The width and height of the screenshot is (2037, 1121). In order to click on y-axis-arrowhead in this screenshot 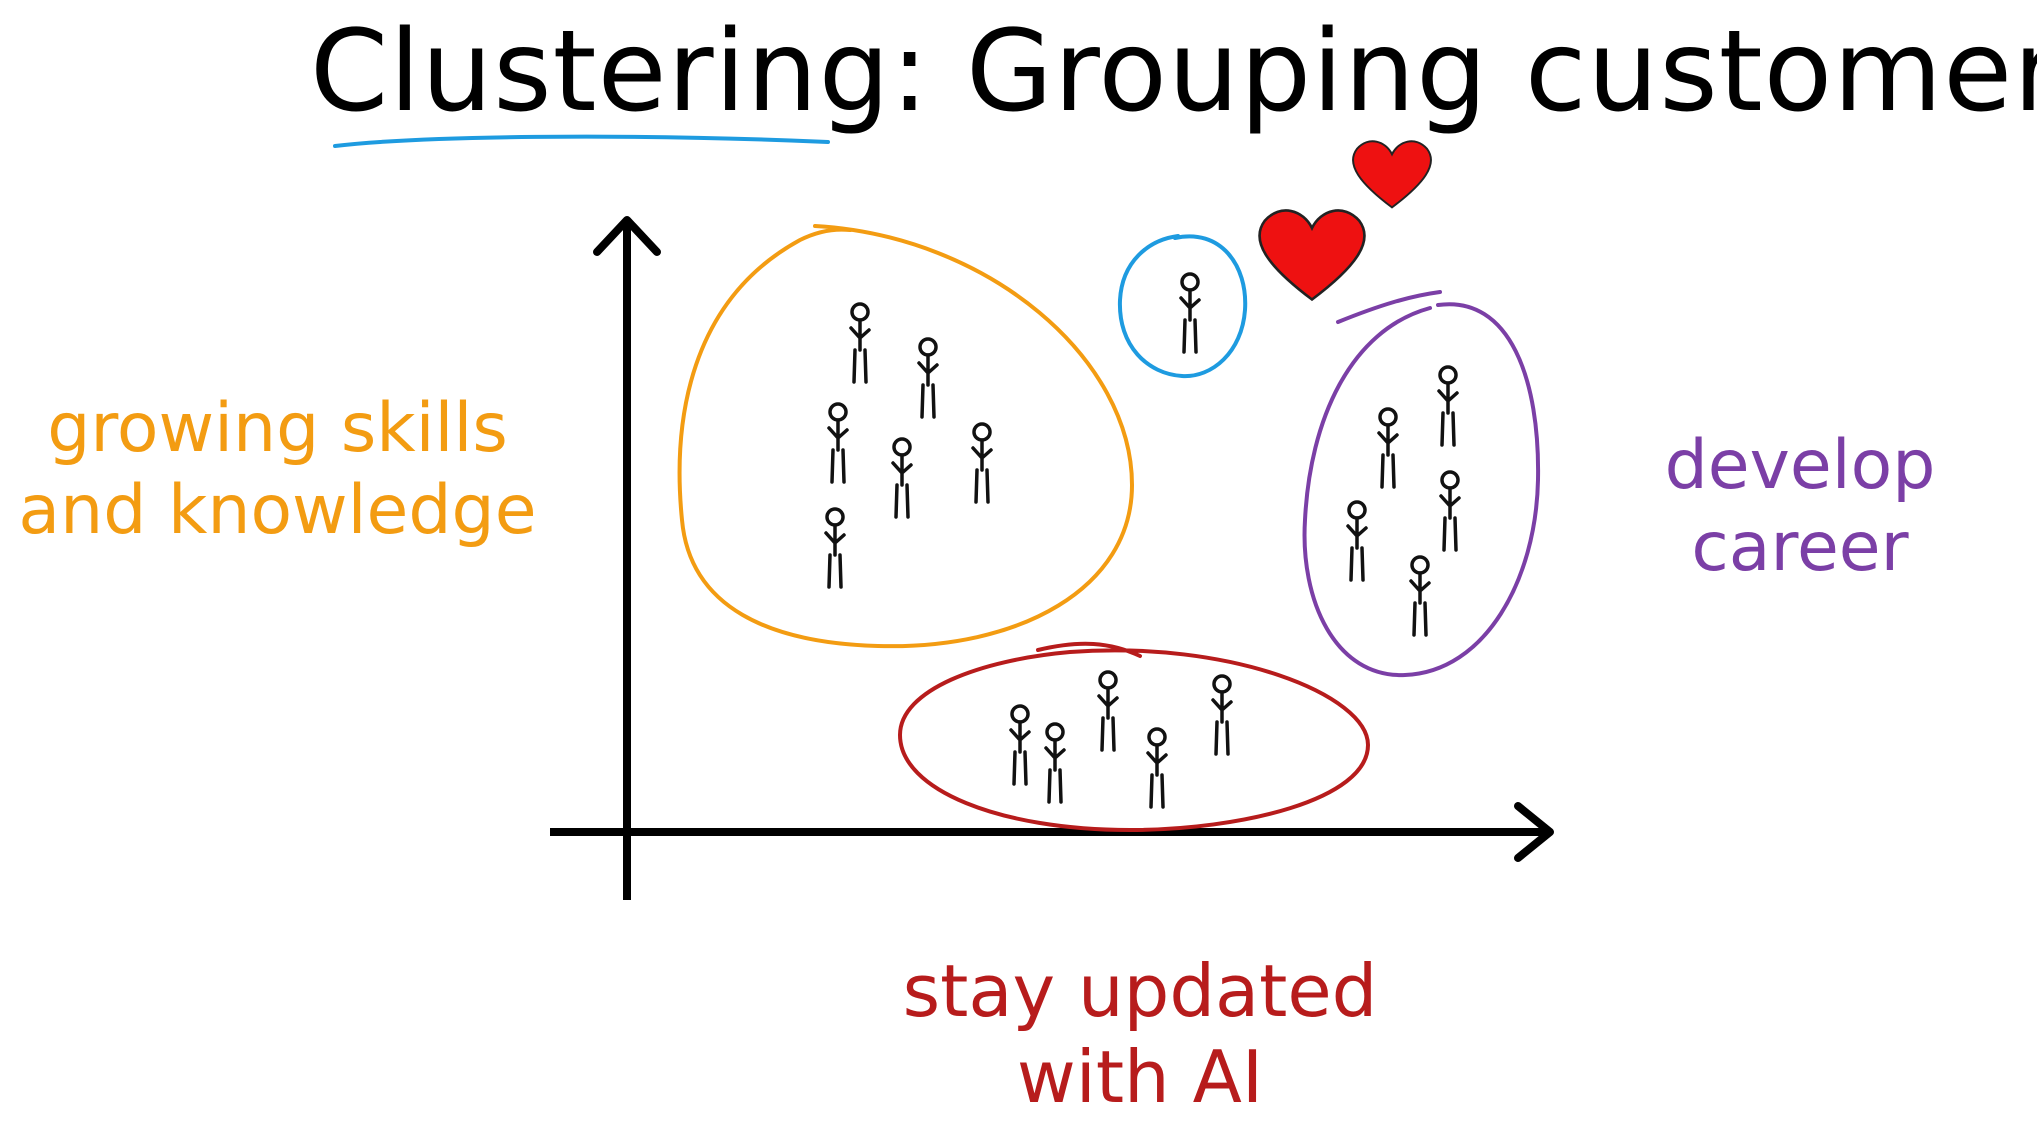, I will do `click(627, 236)`.